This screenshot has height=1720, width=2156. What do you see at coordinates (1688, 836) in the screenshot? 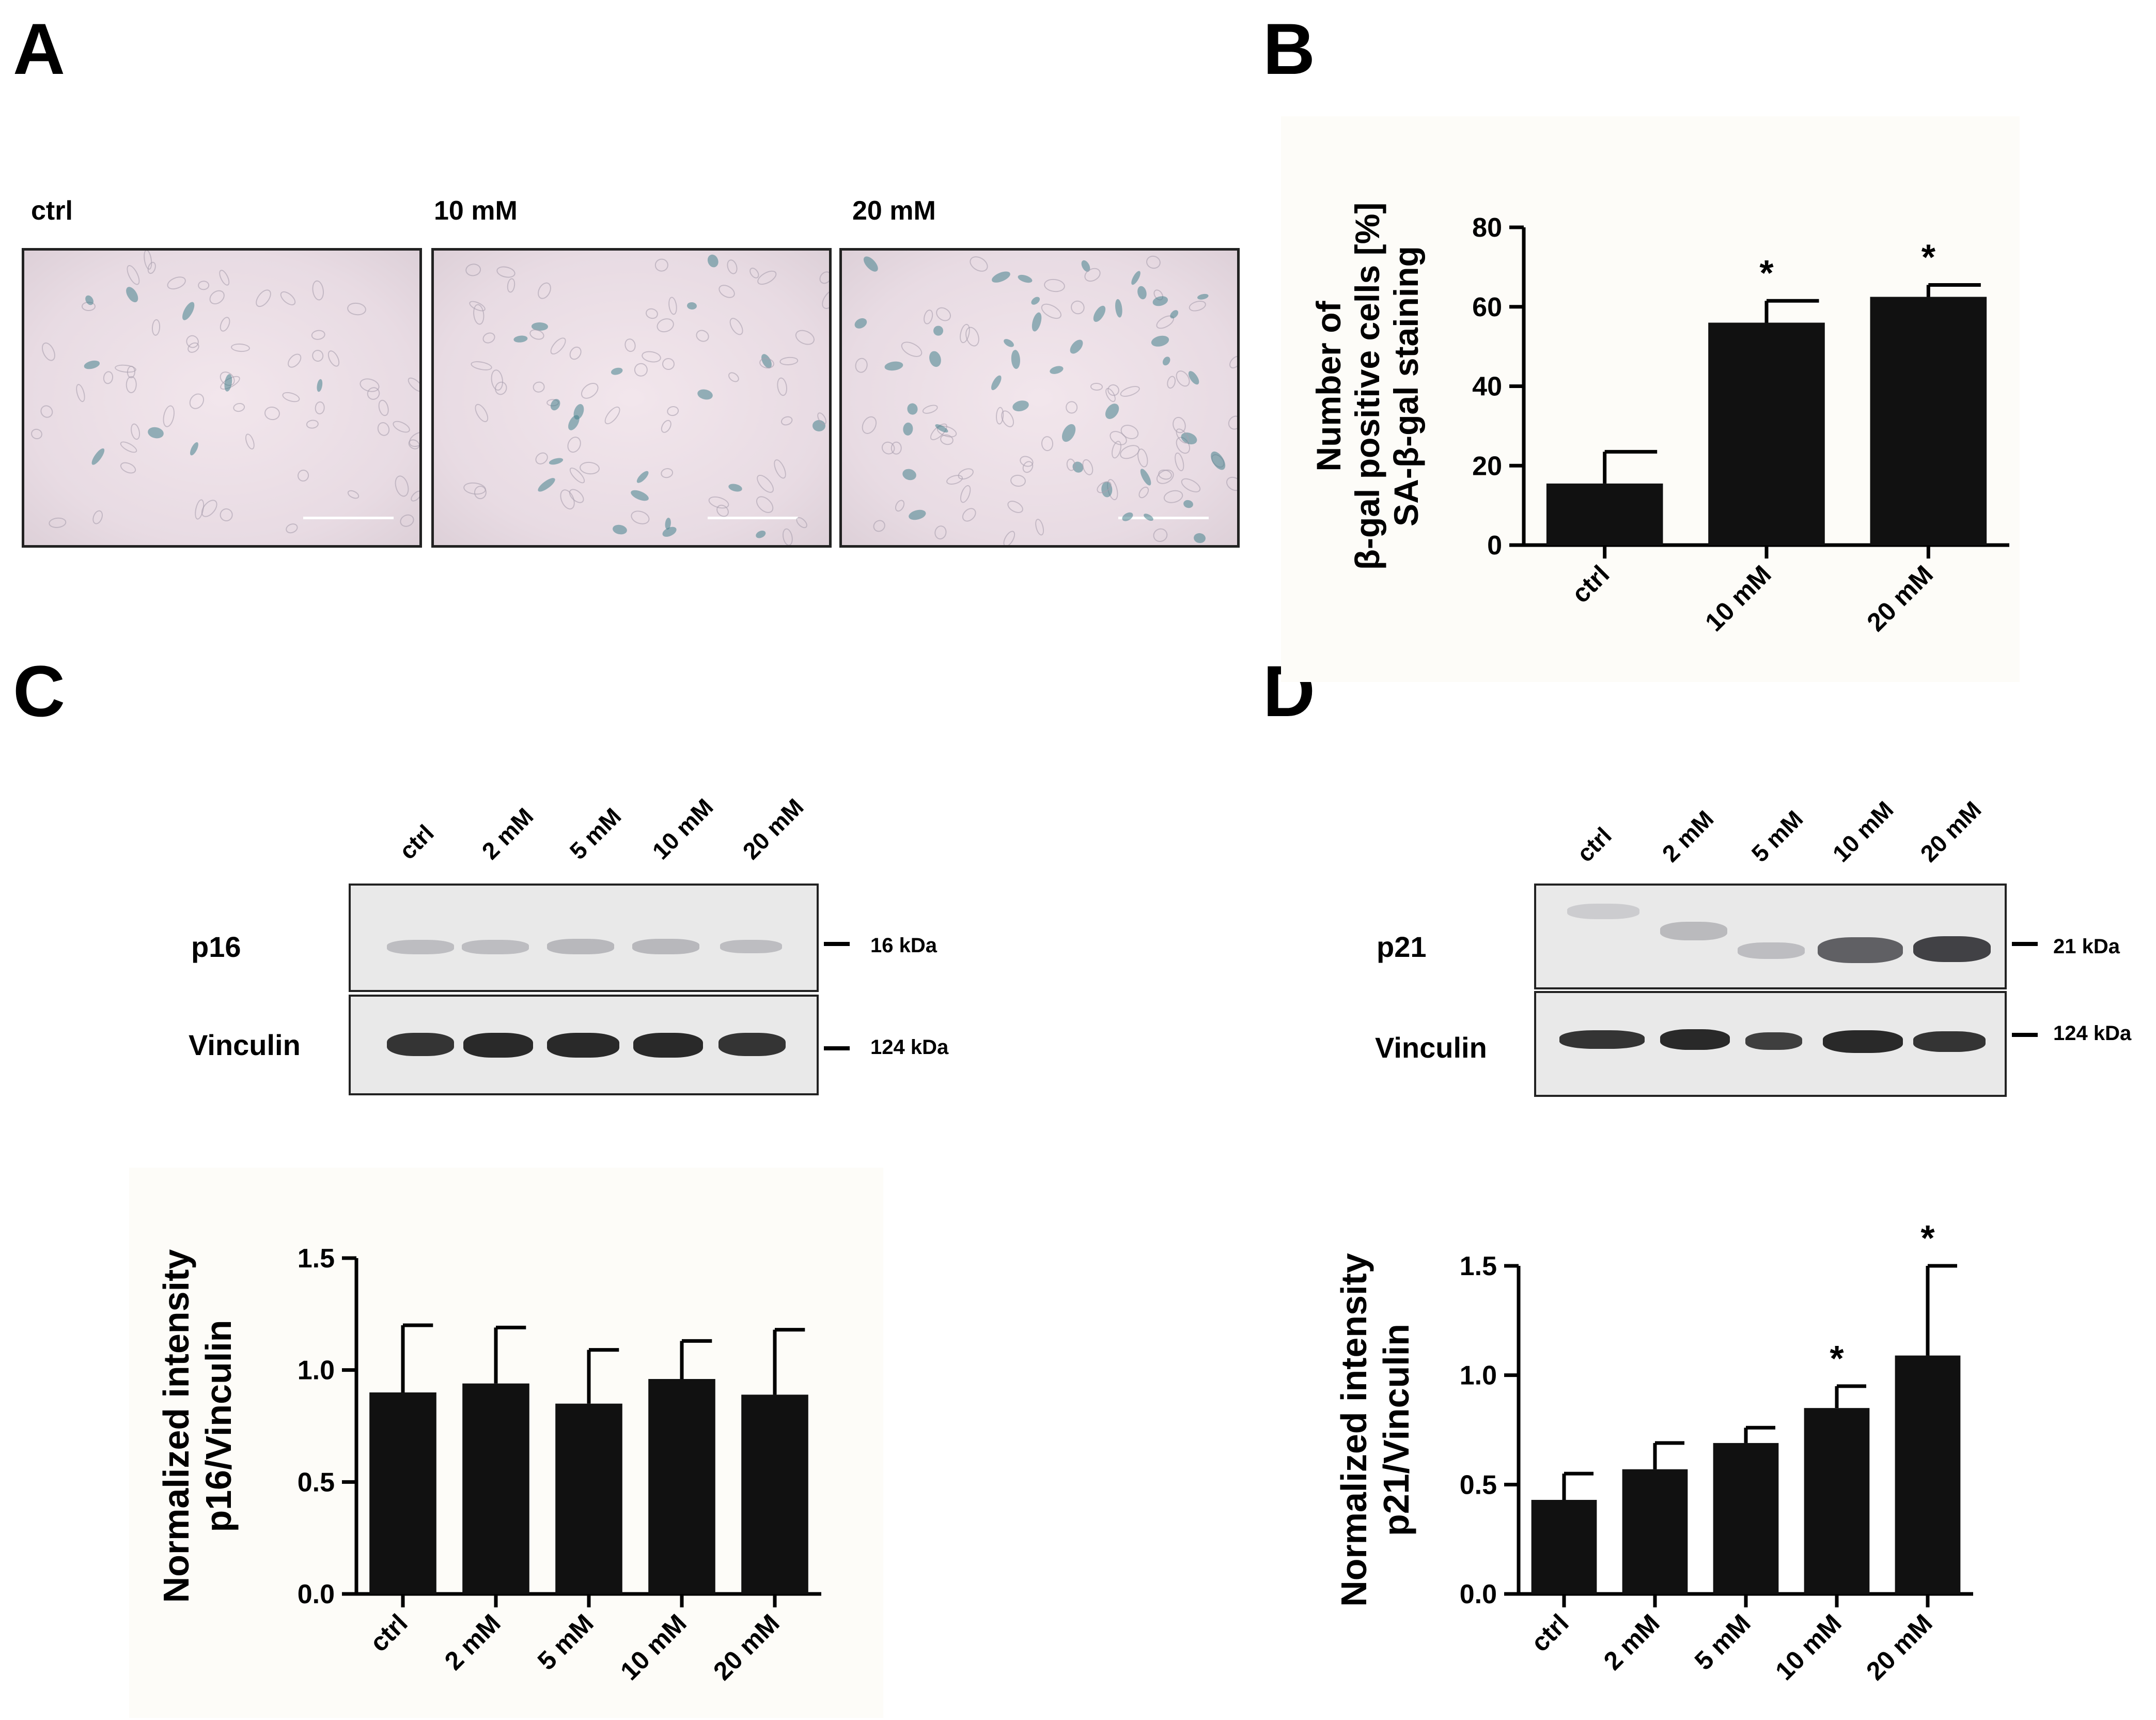
I see `blot-d-lane-label: 2 mM` at bounding box center [1688, 836].